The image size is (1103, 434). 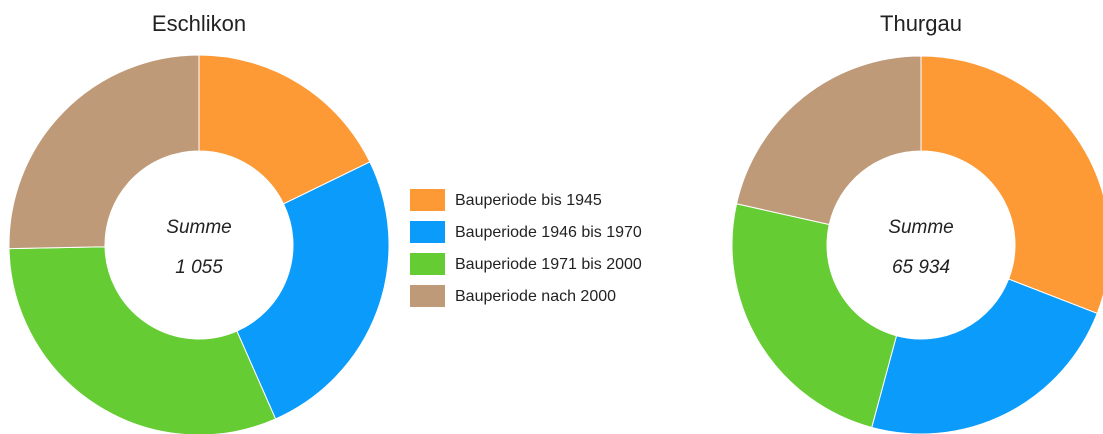 I want to click on chart-title: Thurgau, so click(x=921, y=23).